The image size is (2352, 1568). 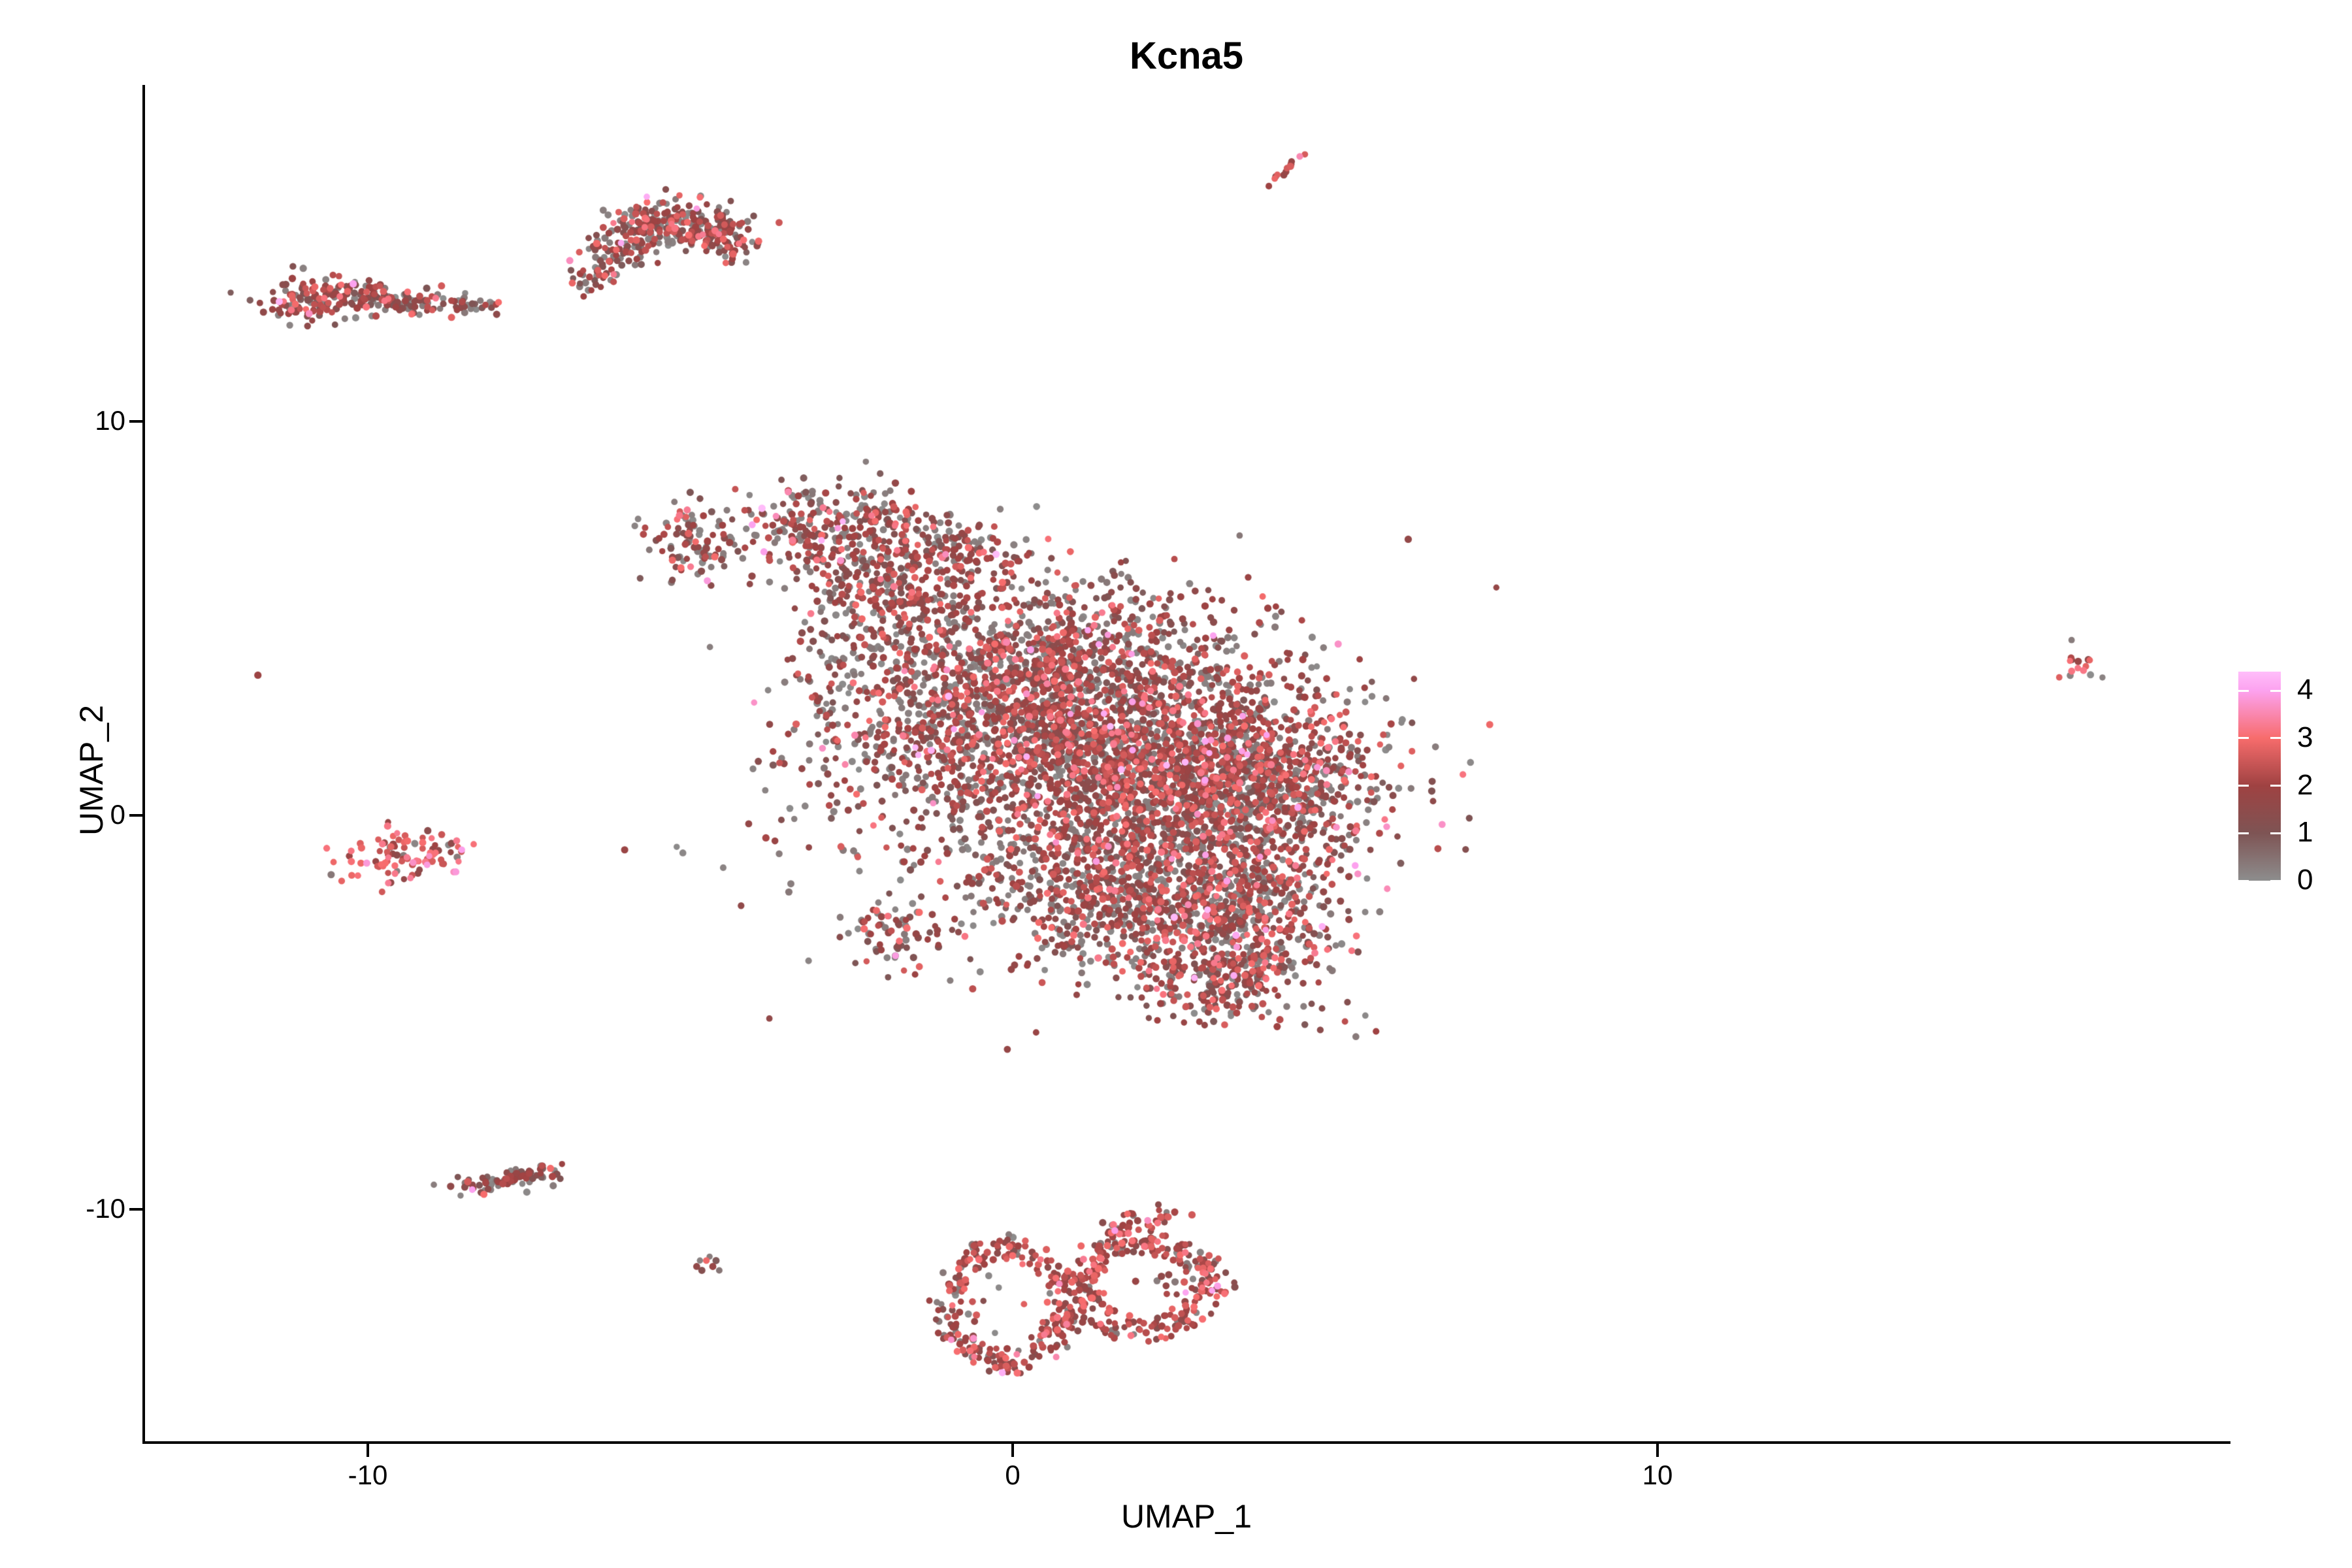 I want to click on x-axis-title: UMAP_1, so click(x=1186, y=1516).